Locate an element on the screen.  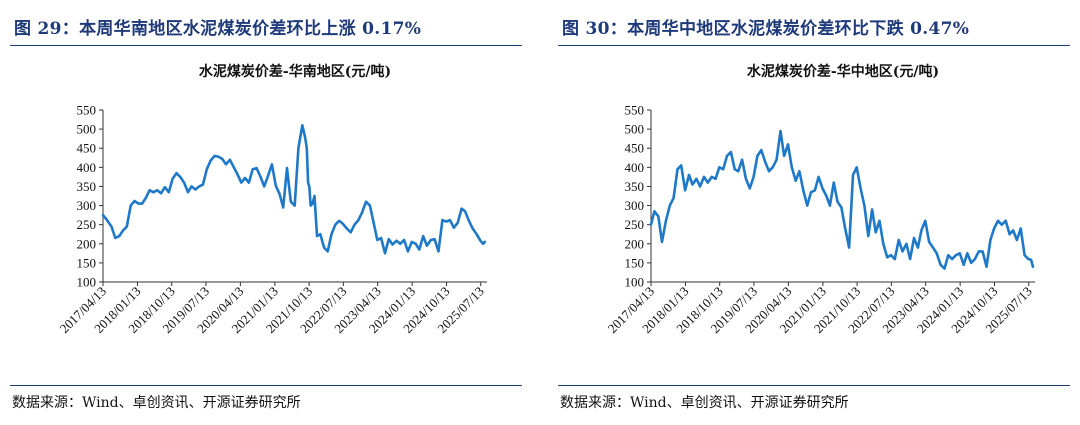
source-note: 数据来源：Wind、卓创资讯、开源证券研究所 is located at coordinates (156, 403).